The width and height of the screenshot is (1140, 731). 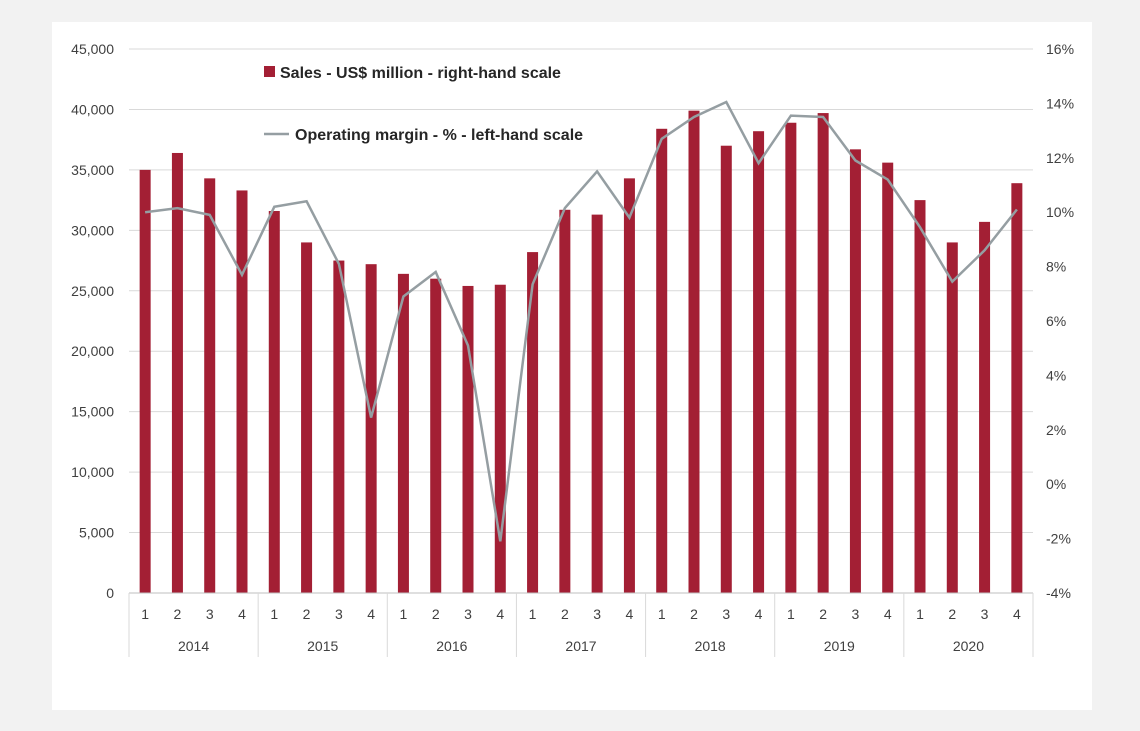 I want to click on y-right-tick-label: 12%, so click(x=1060, y=158).